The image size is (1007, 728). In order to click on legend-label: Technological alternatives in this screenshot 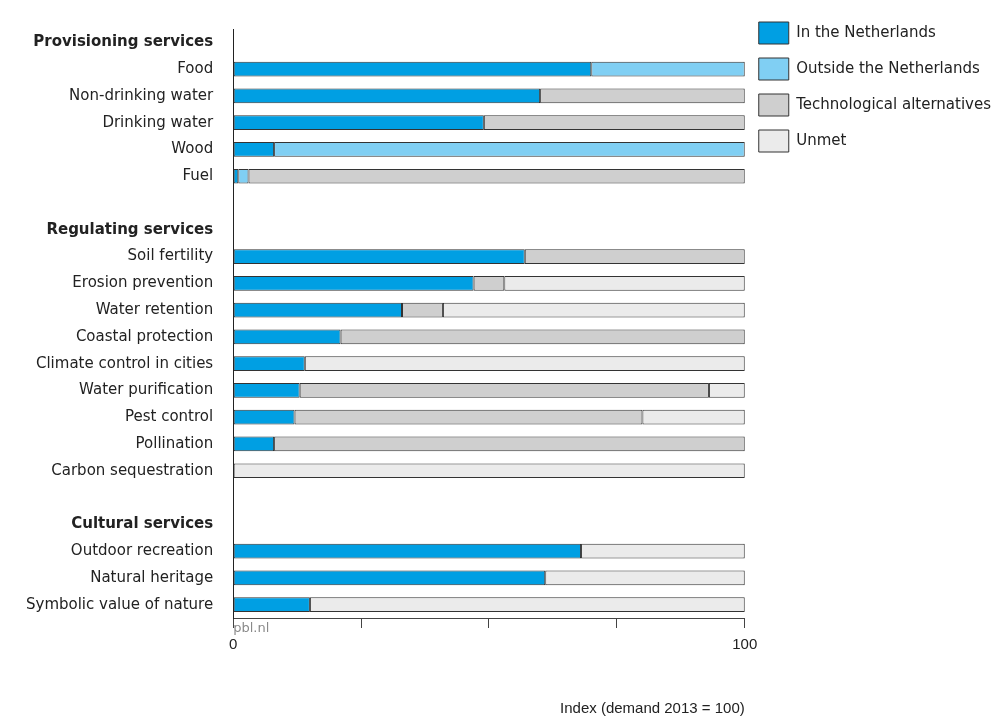, I will do `click(893, 103)`.